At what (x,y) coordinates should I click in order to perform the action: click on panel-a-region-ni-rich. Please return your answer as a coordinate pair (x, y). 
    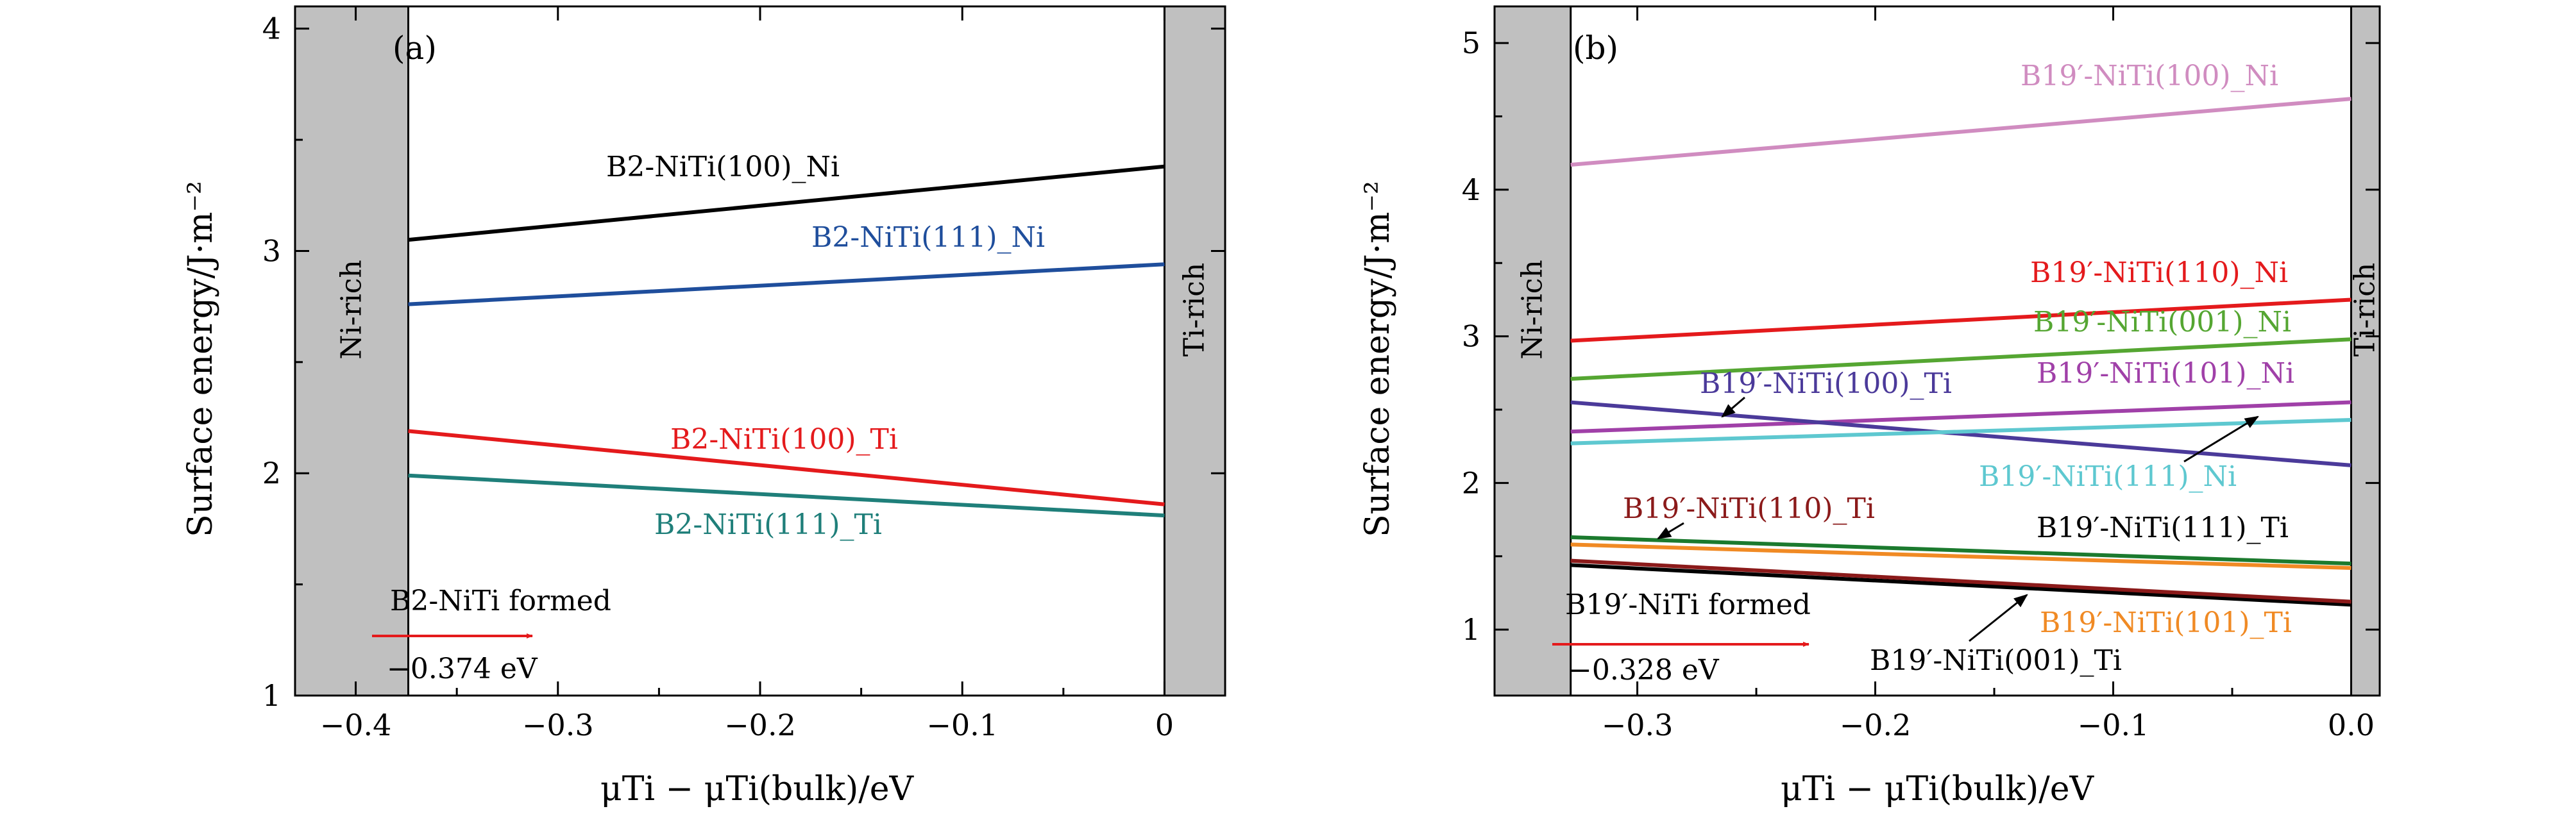
    Looking at the image, I should click on (352, 351).